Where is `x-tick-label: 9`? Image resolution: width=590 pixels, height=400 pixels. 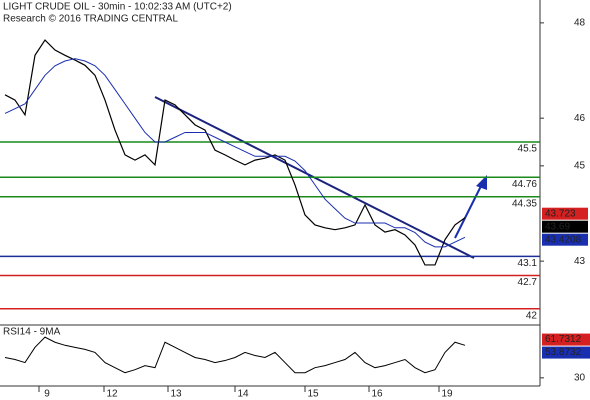
x-tick-label: 9 is located at coordinates (47, 394).